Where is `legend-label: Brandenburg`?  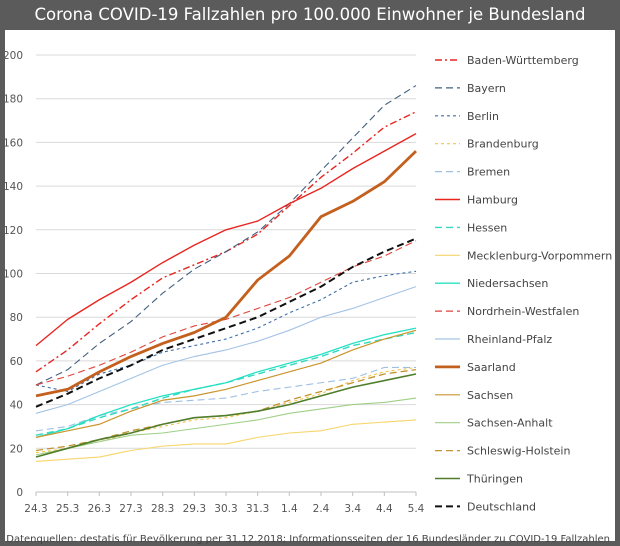 legend-label: Brandenburg is located at coordinates (503, 144).